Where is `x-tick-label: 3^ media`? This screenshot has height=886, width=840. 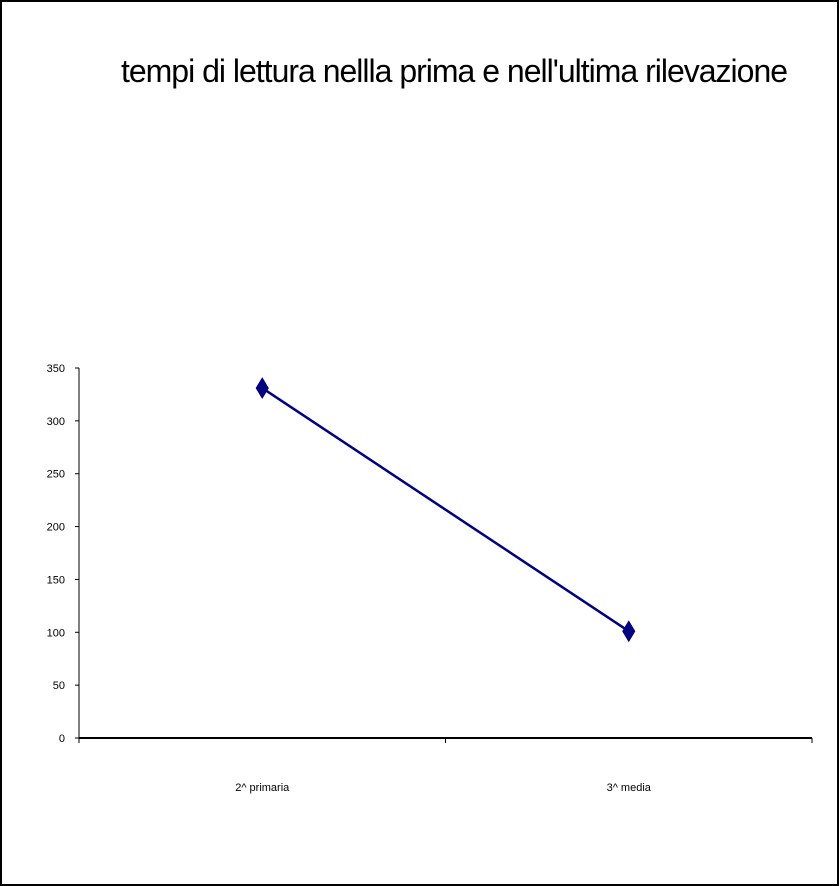
x-tick-label: 3^ media is located at coordinates (629, 788).